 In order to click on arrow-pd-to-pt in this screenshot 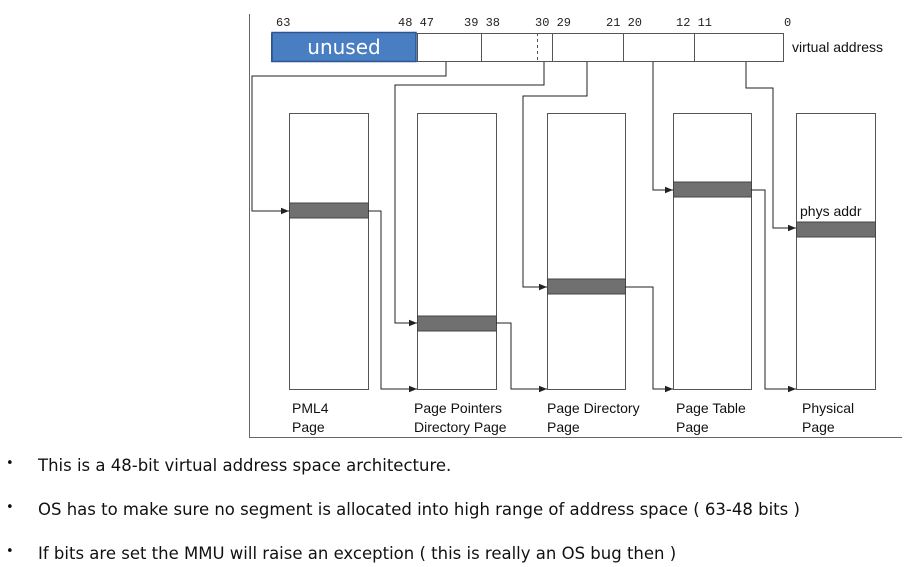, I will do `click(649, 339)`.